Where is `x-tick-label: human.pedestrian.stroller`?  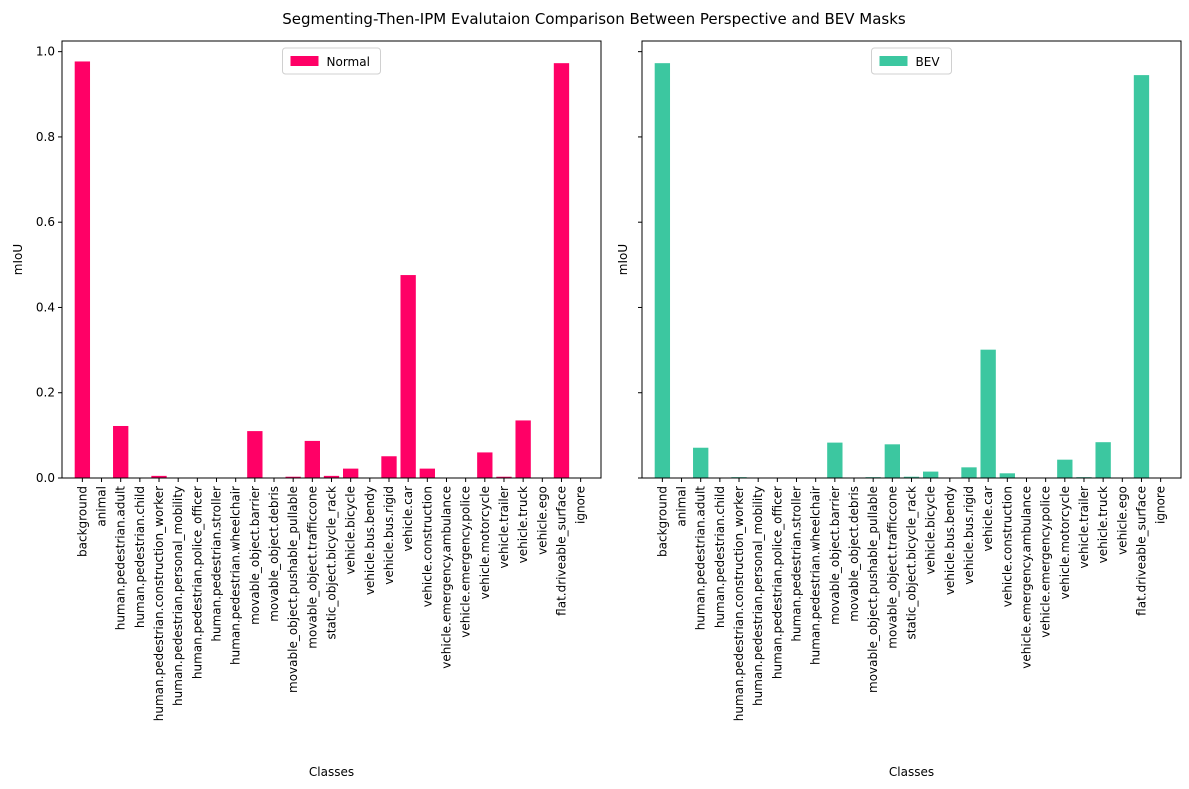
x-tick-label: human.pedestrian.stroller is located at coordinates (797, 564).